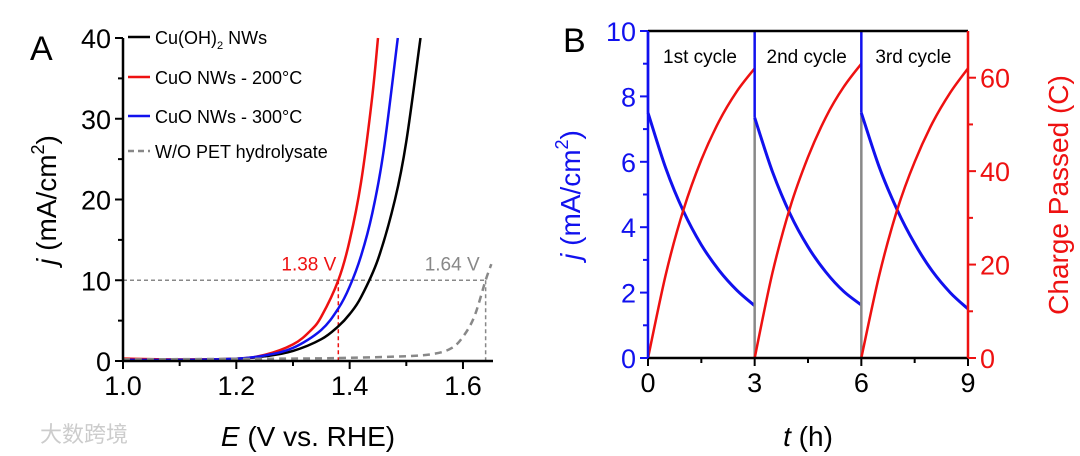 This screenshot has width=1080, height=456. Describe the element at coordinates (754, 383) in the screenshot. I see `x-tick-label: 3` at that location.